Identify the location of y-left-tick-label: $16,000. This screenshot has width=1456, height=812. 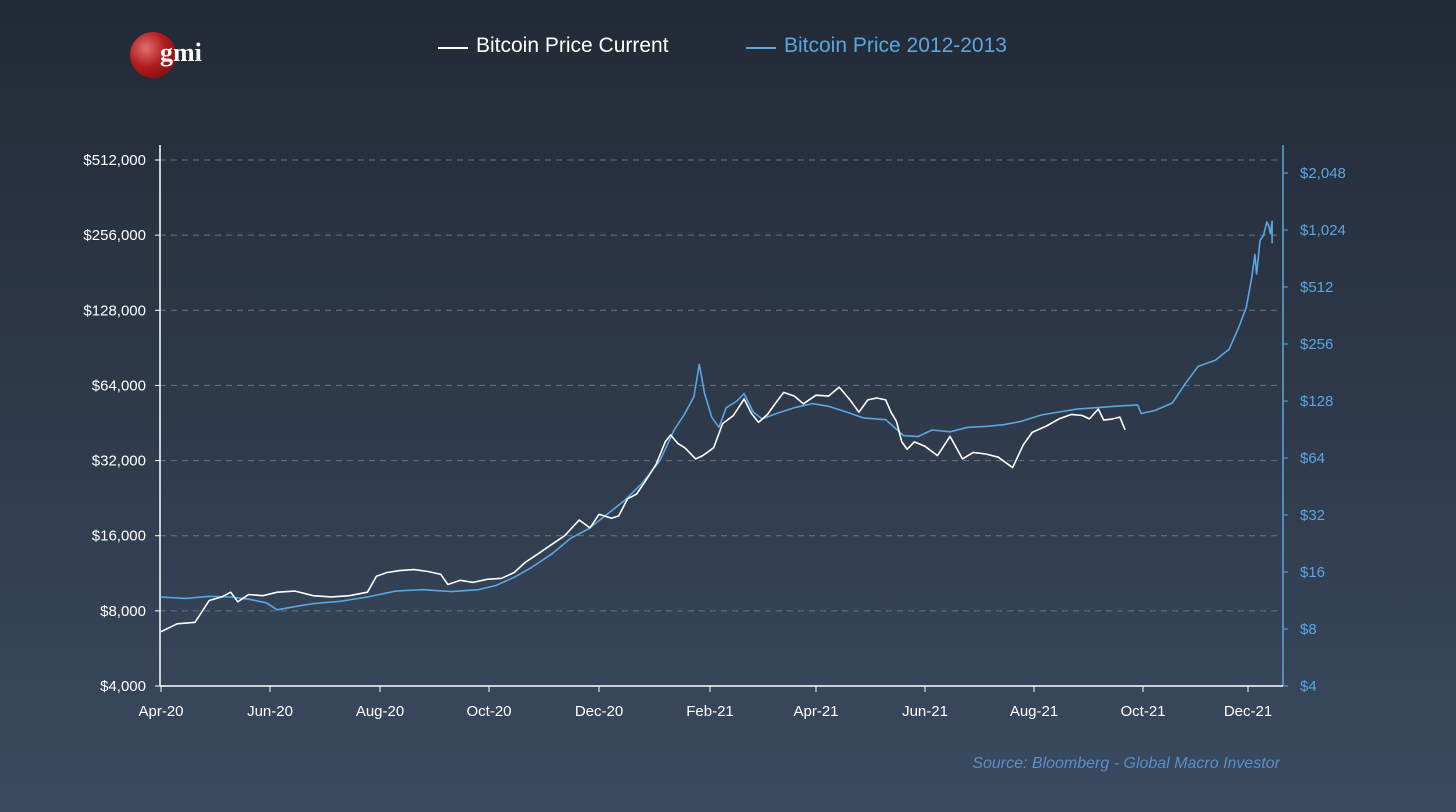
(119, 536).